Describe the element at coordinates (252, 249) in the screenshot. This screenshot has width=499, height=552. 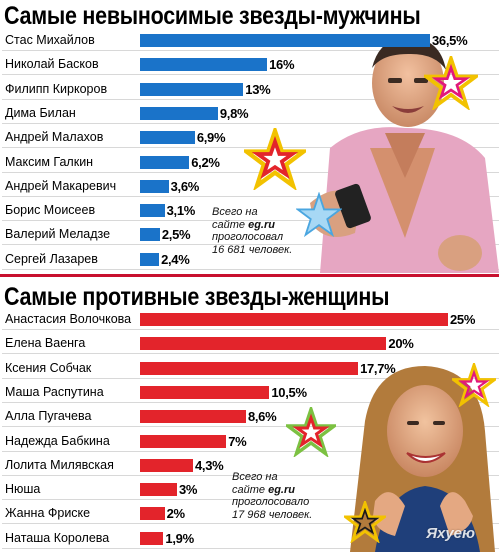
I see `note-line: 16 681 человек.` at that location.